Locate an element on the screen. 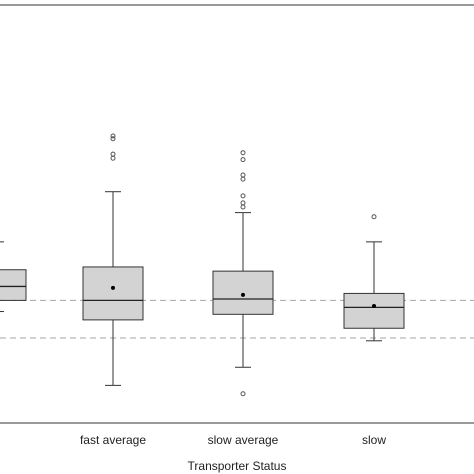 The width and height of the screenshot is (474, 474). x-axis-title: Transporter Status is located at coordinates (237, 466).